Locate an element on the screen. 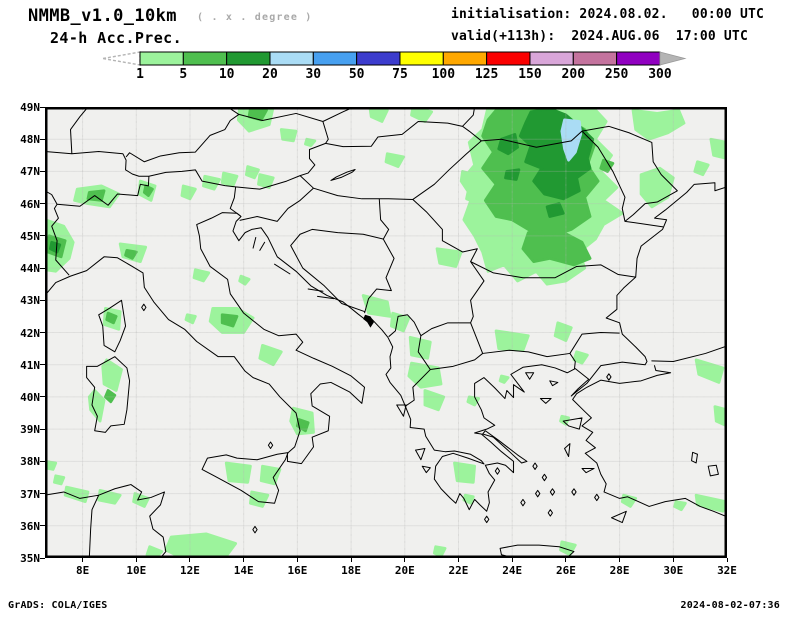 This screenshot has height=618, width=800. y-axis-label: 45N is located at coordinates (30, 236).